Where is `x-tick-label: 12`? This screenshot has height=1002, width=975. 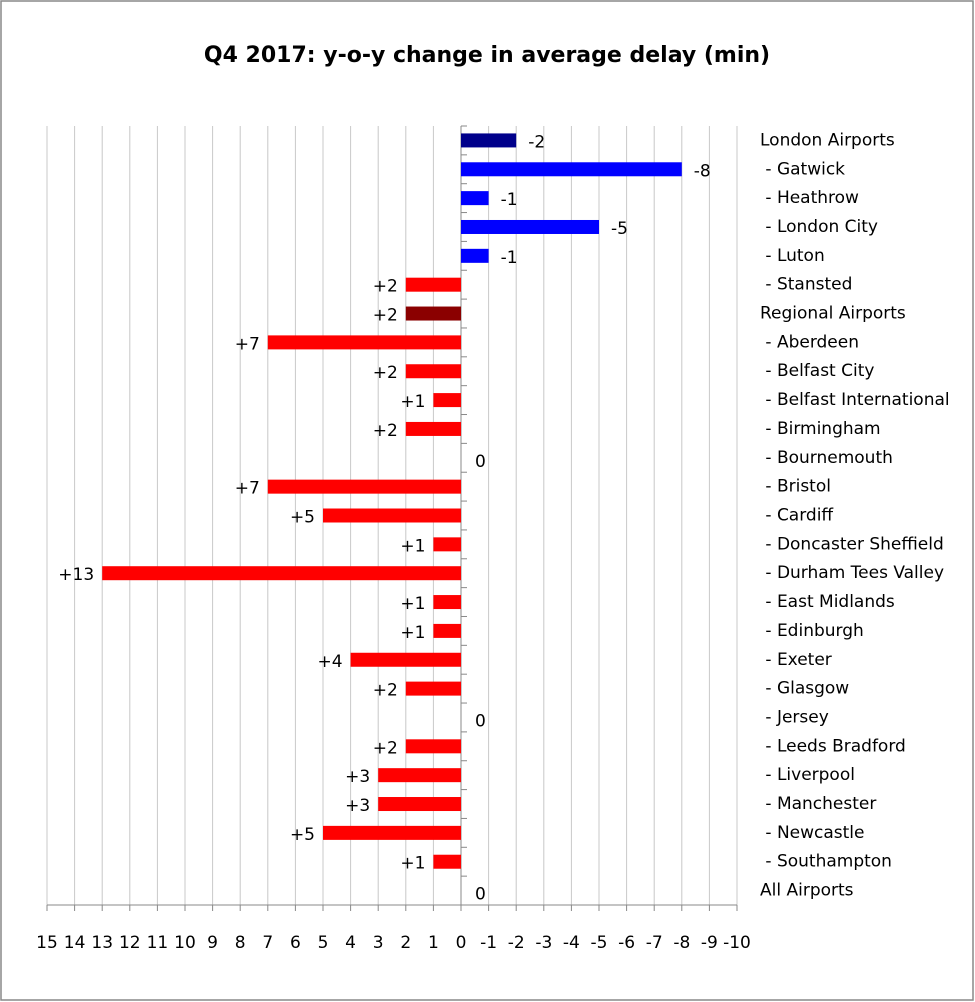 x-tick-label: 12 is located at coordinates (130, 943).